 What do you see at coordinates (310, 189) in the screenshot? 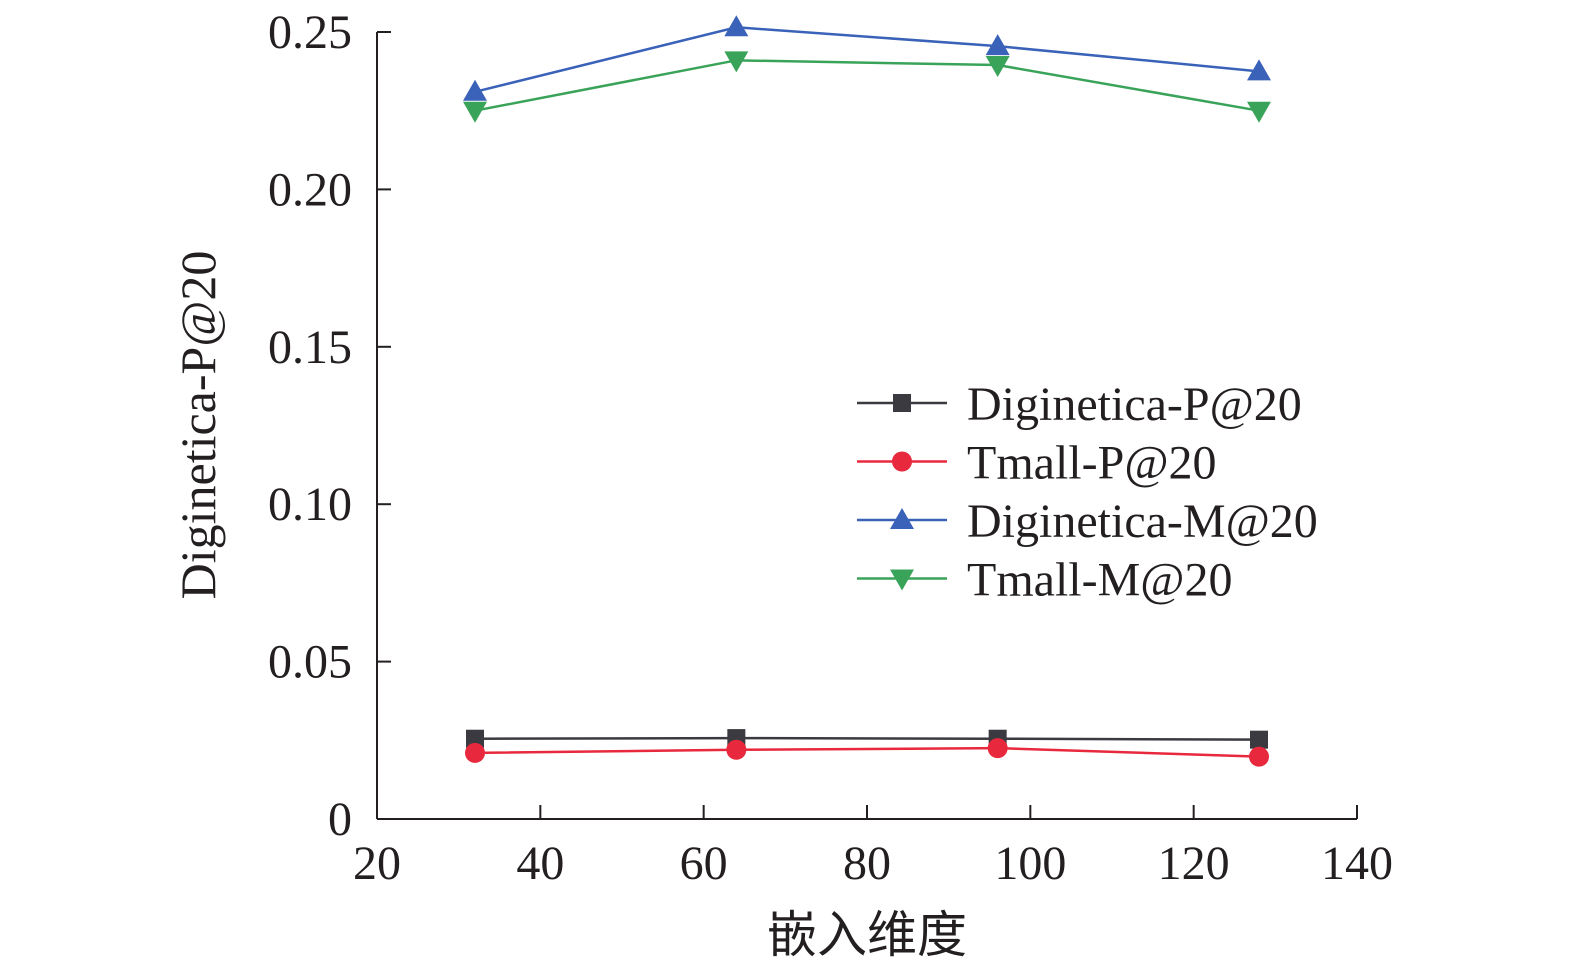
I see `y-tick-label: 0.20` at bounding box center [310, 189].